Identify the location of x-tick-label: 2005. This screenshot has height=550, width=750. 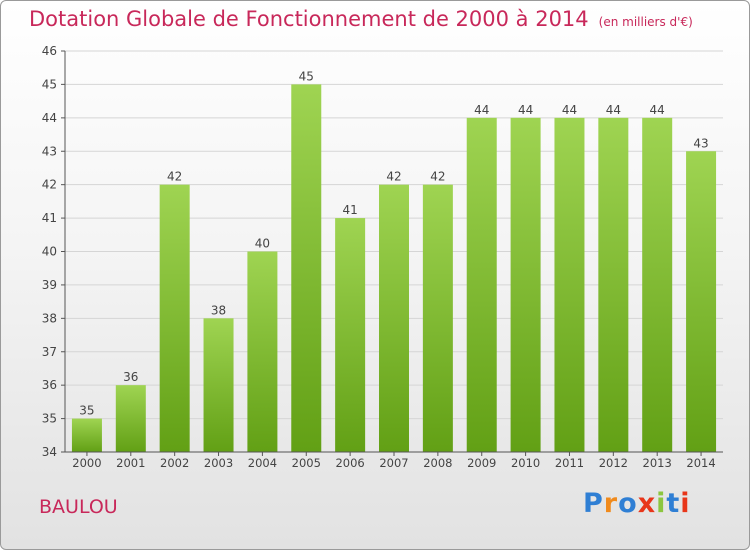
(306, 463).